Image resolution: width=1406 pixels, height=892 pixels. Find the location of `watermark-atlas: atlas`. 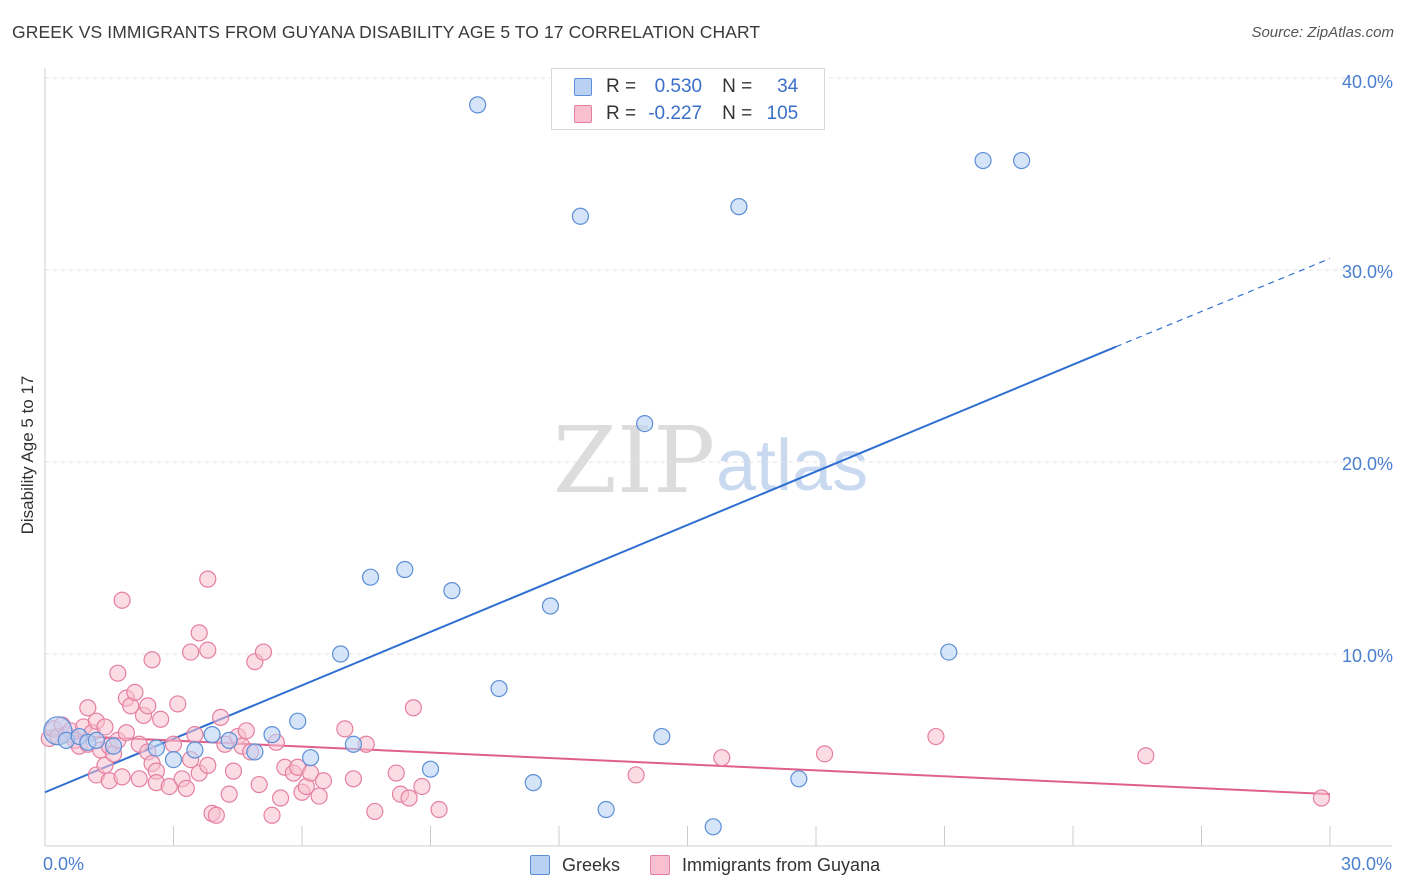

watermark-atlas: atlas is located at coordinates (792, 466).